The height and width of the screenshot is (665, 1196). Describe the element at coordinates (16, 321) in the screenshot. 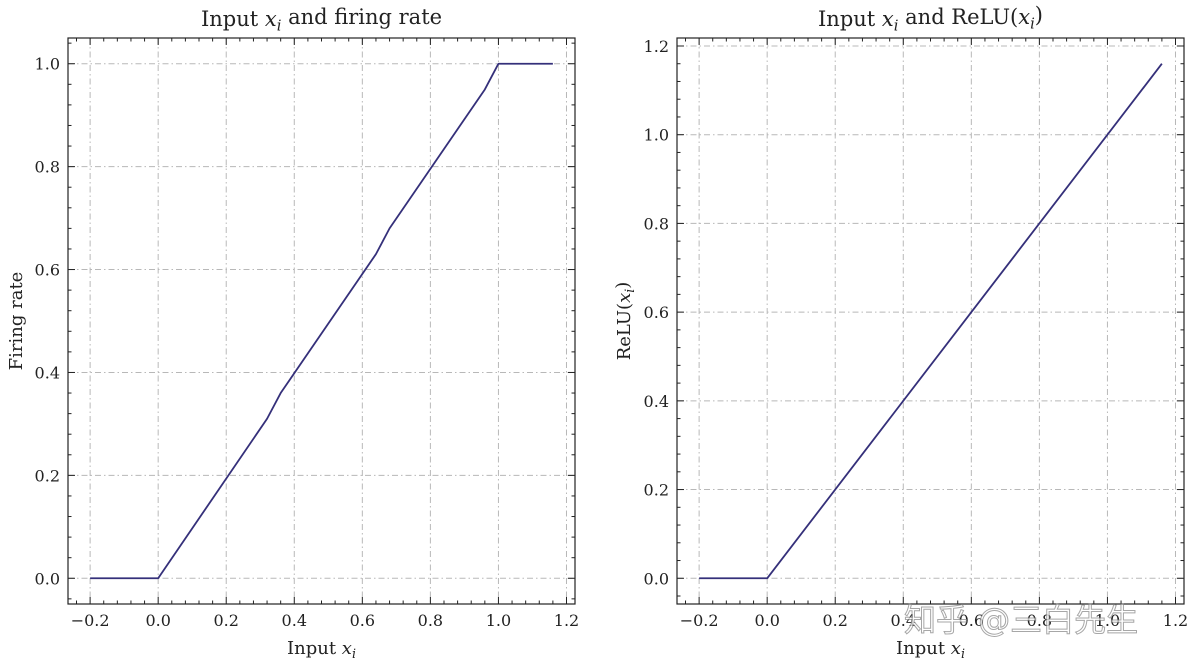

I see `y-axis-label: Firing rate` at that location.